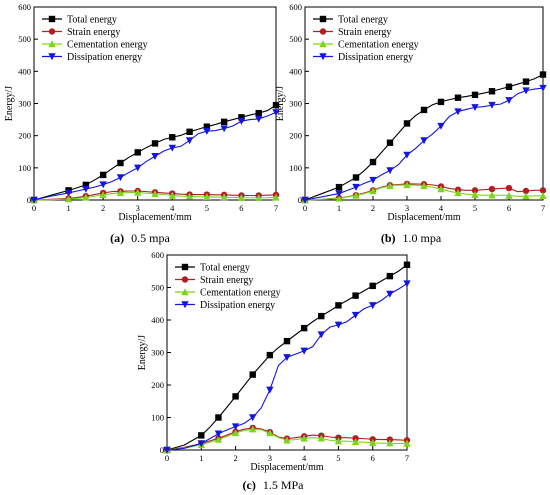 This screenshot has width=550, height=495. Describe the element at coordinates (142, 352) in the screenshot. I see `y-axis-label-c: Energy/J` at that location.